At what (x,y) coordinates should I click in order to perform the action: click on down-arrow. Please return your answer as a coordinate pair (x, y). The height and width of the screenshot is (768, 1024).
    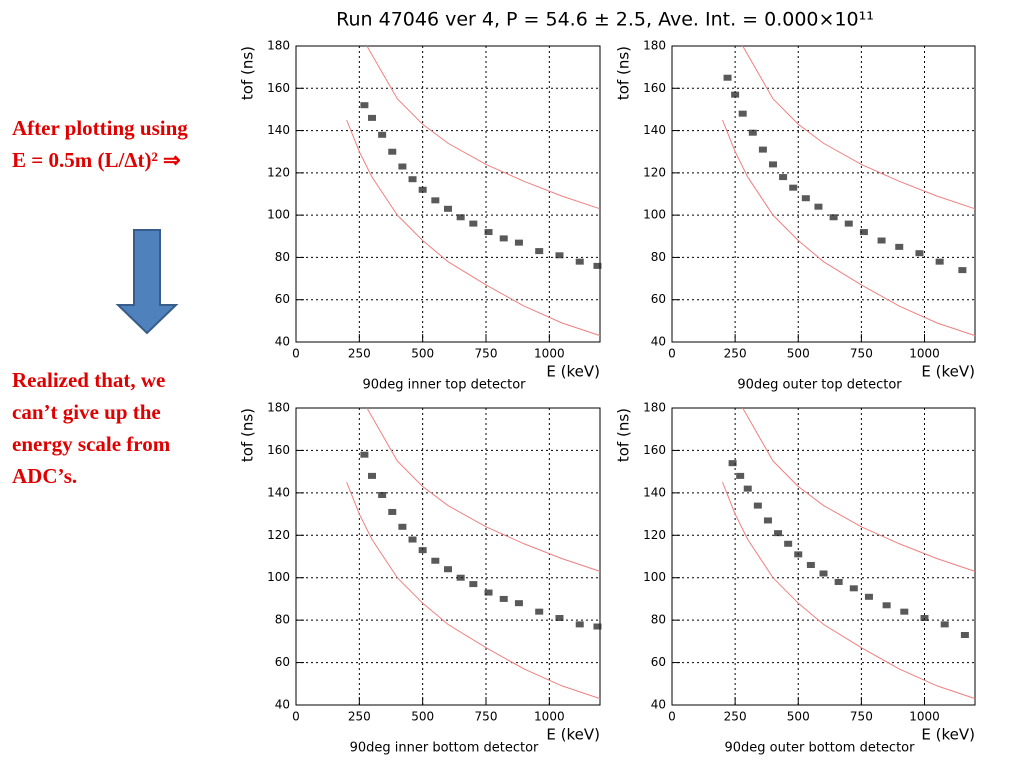
    Looking at the image, I should click on (147, 282).